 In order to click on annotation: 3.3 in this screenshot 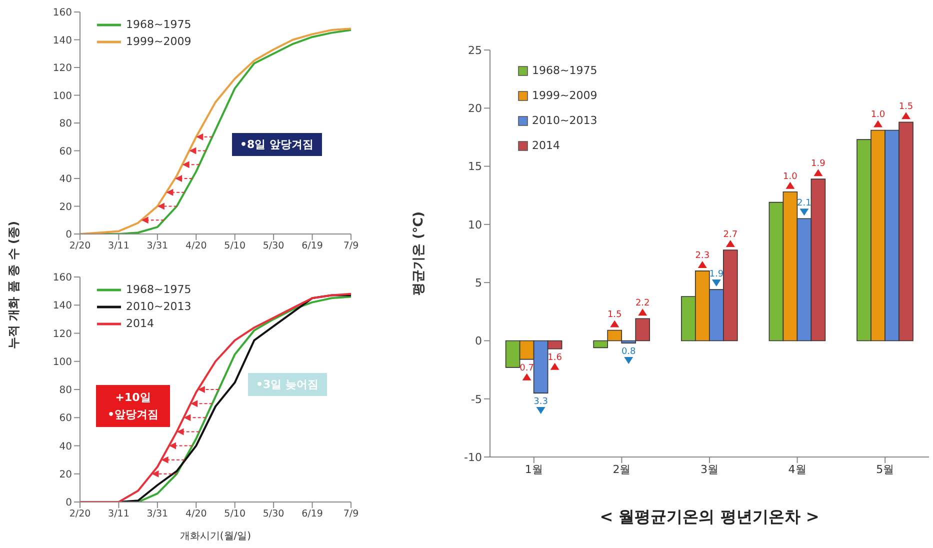, I will do `click(541, 402)`.